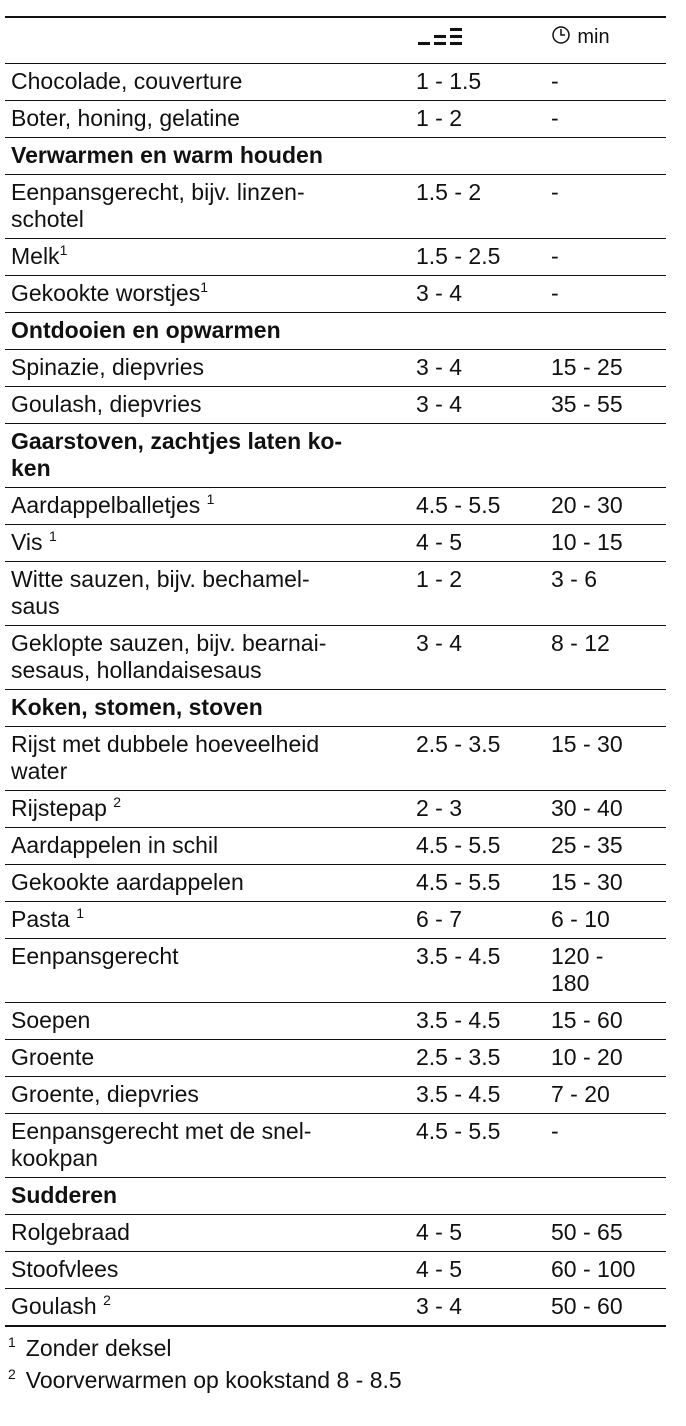 This screenshot has height=1426, width=686. What do you see at coordinates (458, 845) in the screenshot?
I see `cell-line: 4.5 - 5.5` at bounding box center [458, 845].